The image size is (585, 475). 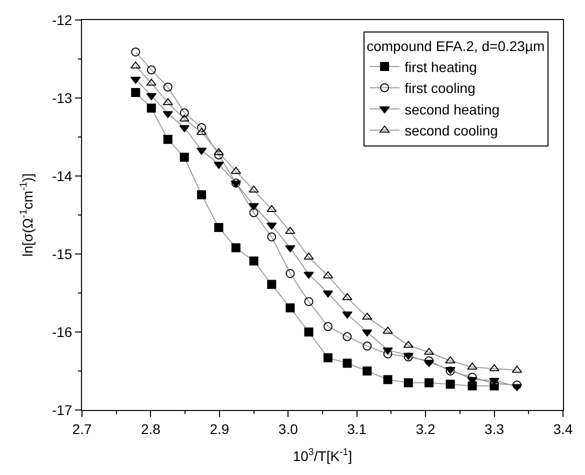 I want to click on y-tick-label: -14, so click(x=62, y=176).